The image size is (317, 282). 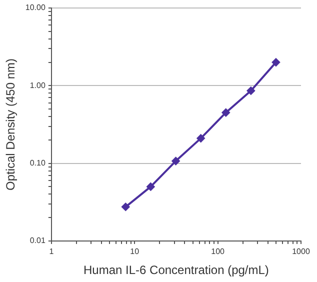 I want to click on x-tick-label: 1, so click(x=51, y=251).